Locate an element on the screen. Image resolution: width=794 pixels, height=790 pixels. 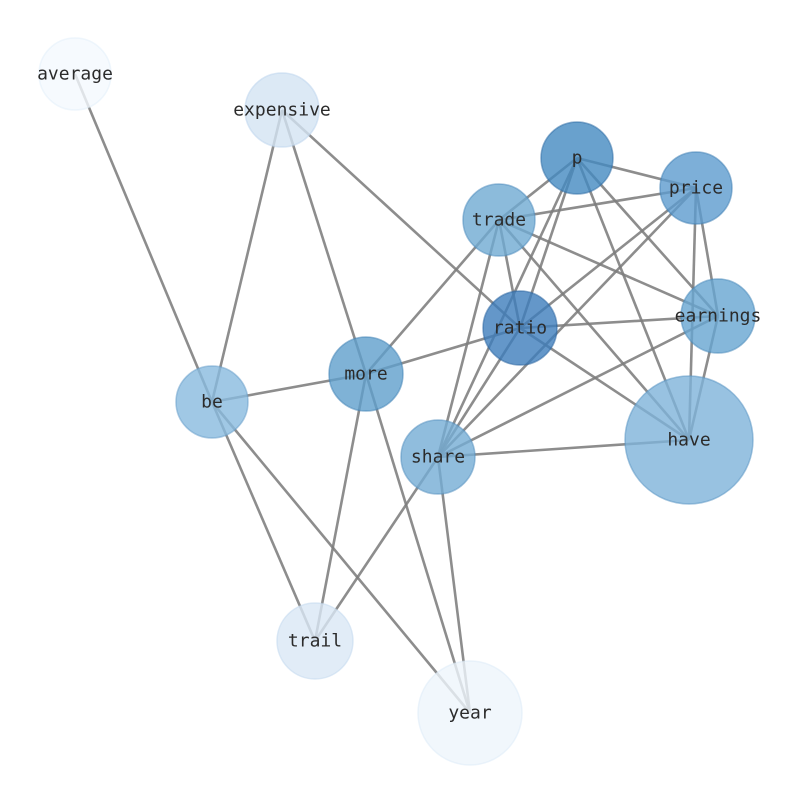
graph-node-more is located at coordinates (366, 374).